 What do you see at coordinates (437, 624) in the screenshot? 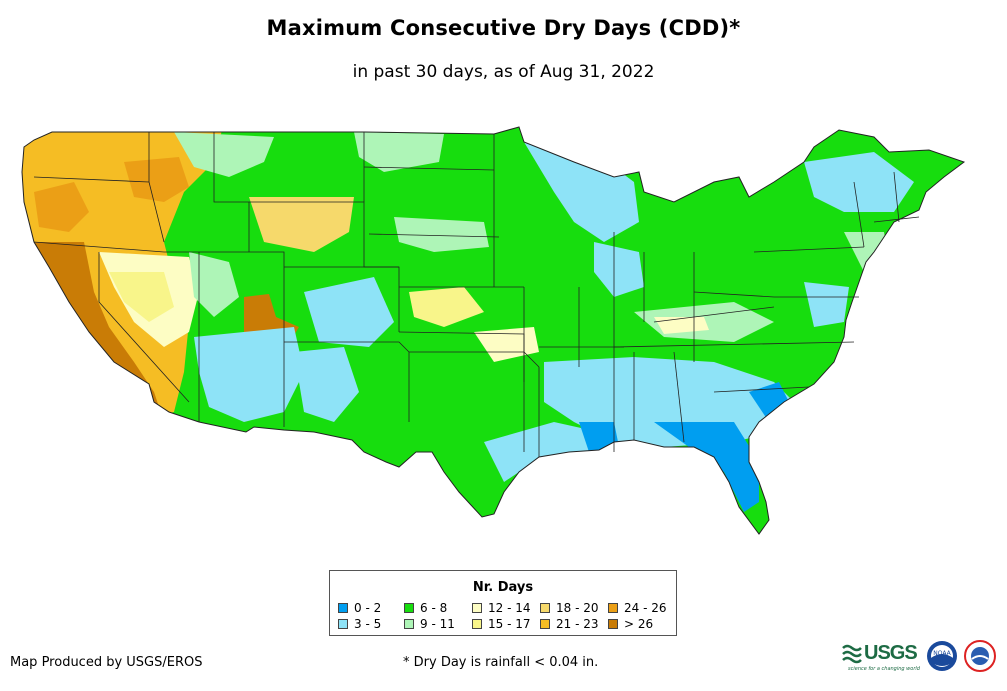
I see `legend-label: 9 - 11` at bounding box center [437, 624].